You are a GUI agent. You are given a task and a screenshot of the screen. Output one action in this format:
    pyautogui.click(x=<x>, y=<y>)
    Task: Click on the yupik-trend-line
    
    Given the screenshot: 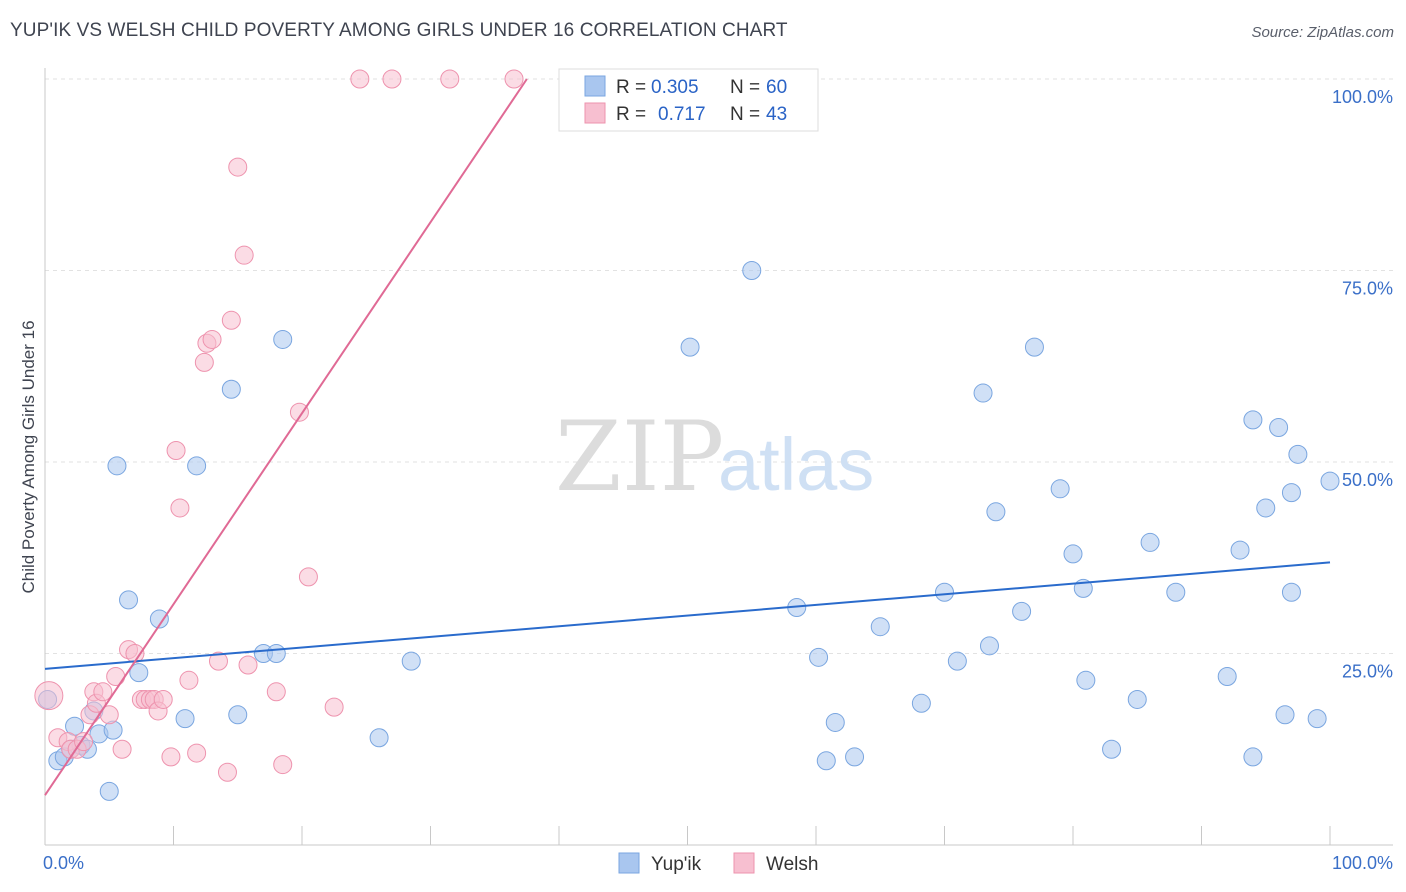 What is the action you would take?
    pyautogui.click(x=687, y=615)
    